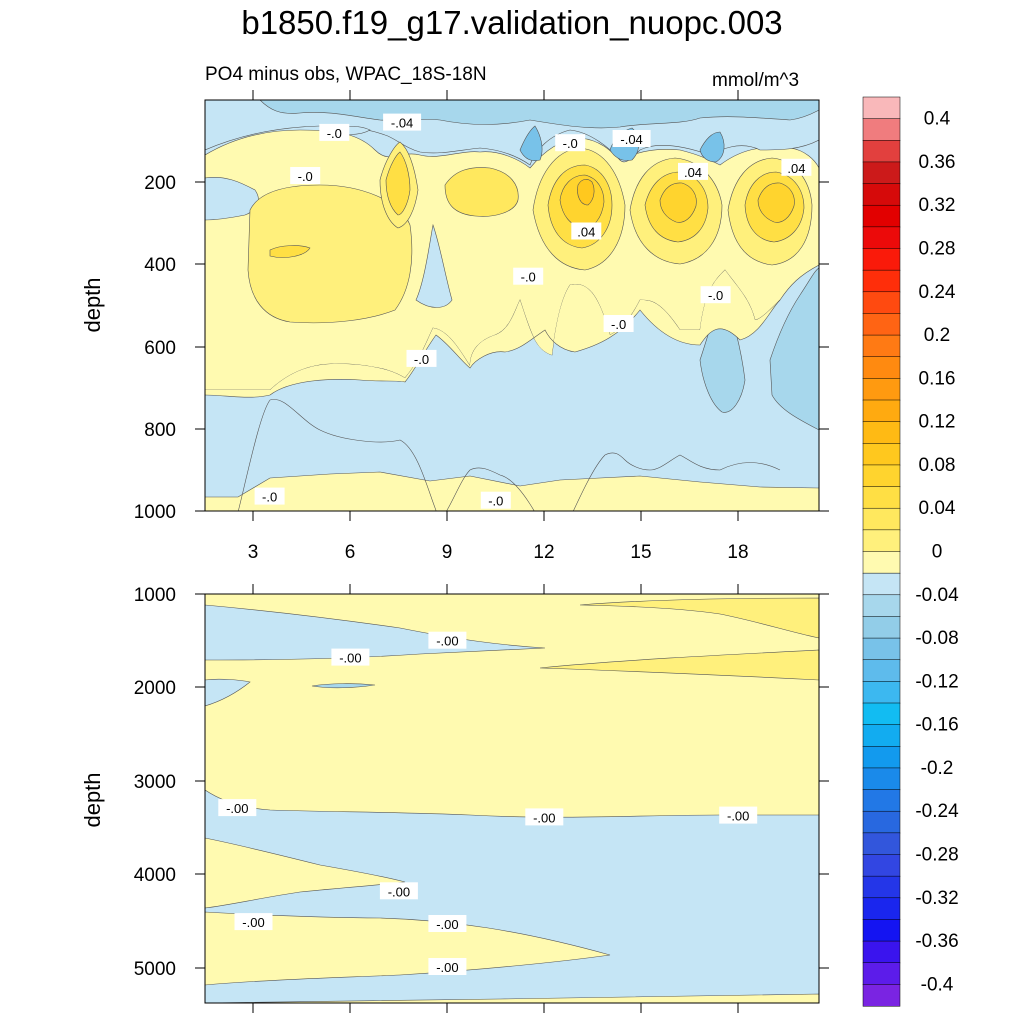 This screenshot has width=1024, height=1024. What do you see at coordinates (881, 551) in the screenshot?
I see `colorbar` at bounding box center [881, 551].